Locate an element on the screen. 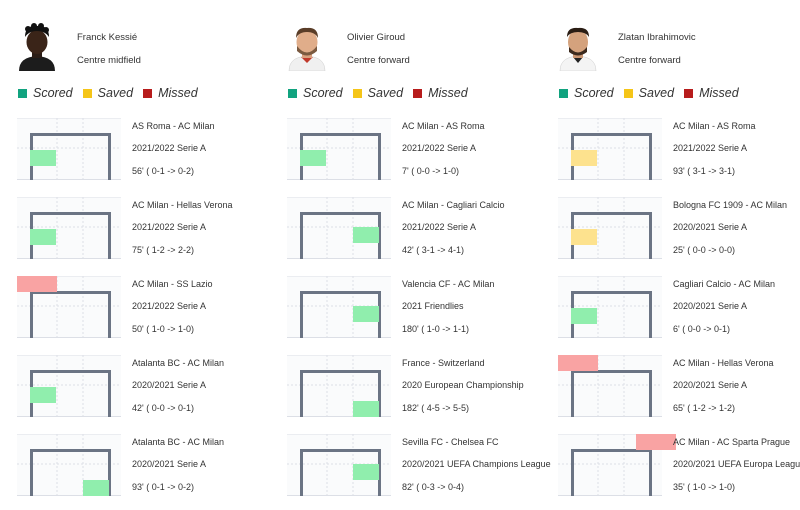 The height and width of the screenshot is (510, 800). player-header: Franck Kessié Centre midfield is located at coordinates (140, 40).